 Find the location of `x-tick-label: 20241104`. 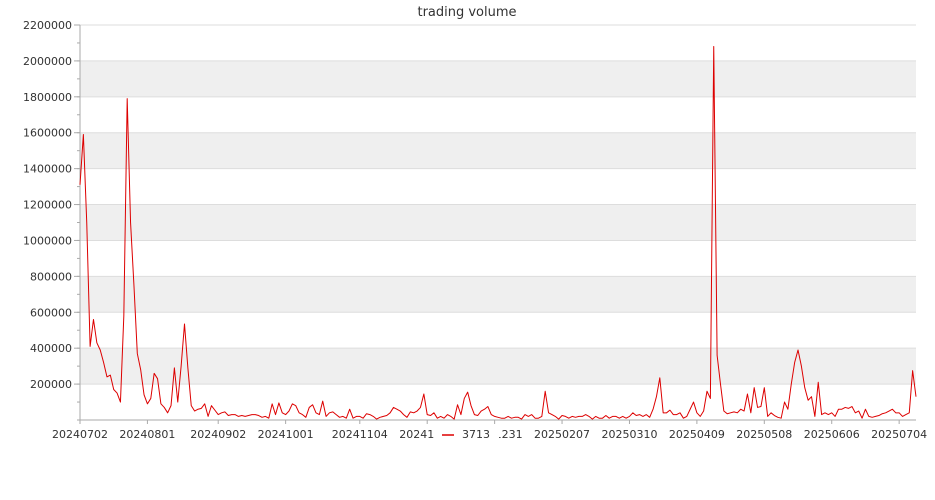

x-tick-label: 20241104 is located at coordinates (360, 434).